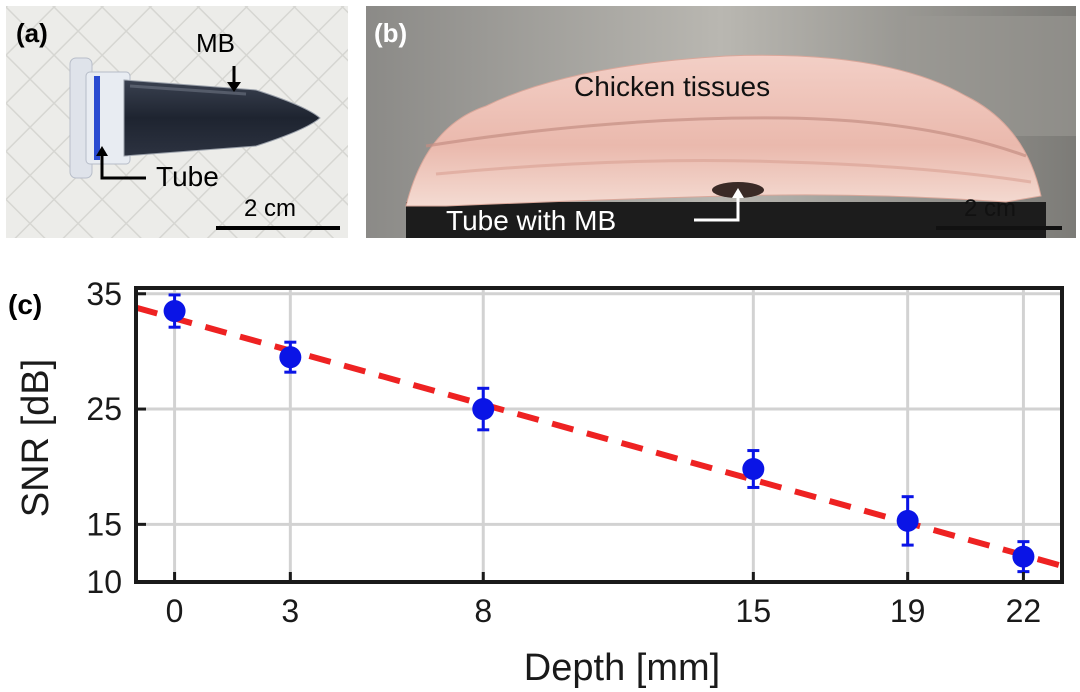 This screenshot has height=692, width=1080. I want to click on mb-label: MB, so click(215, 43).